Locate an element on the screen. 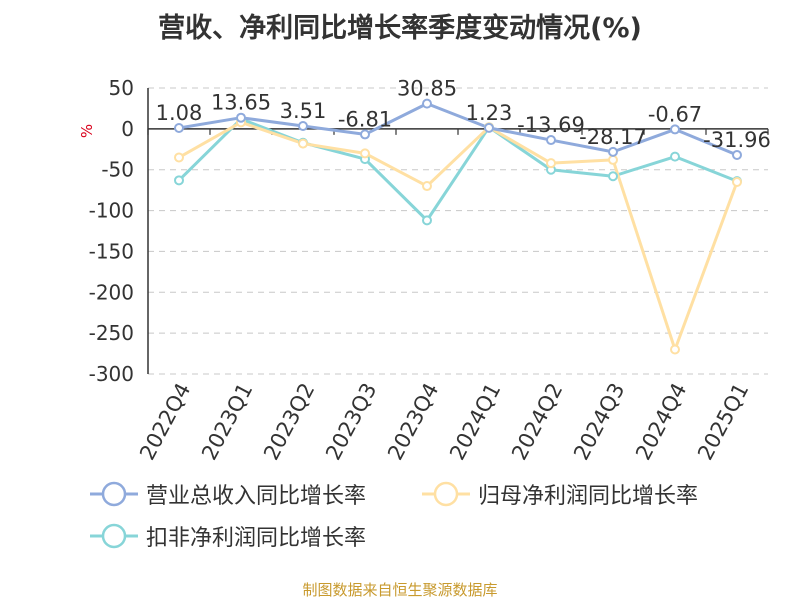  x-tick-label: 2022Q4 is located at coordinates (165, 421).